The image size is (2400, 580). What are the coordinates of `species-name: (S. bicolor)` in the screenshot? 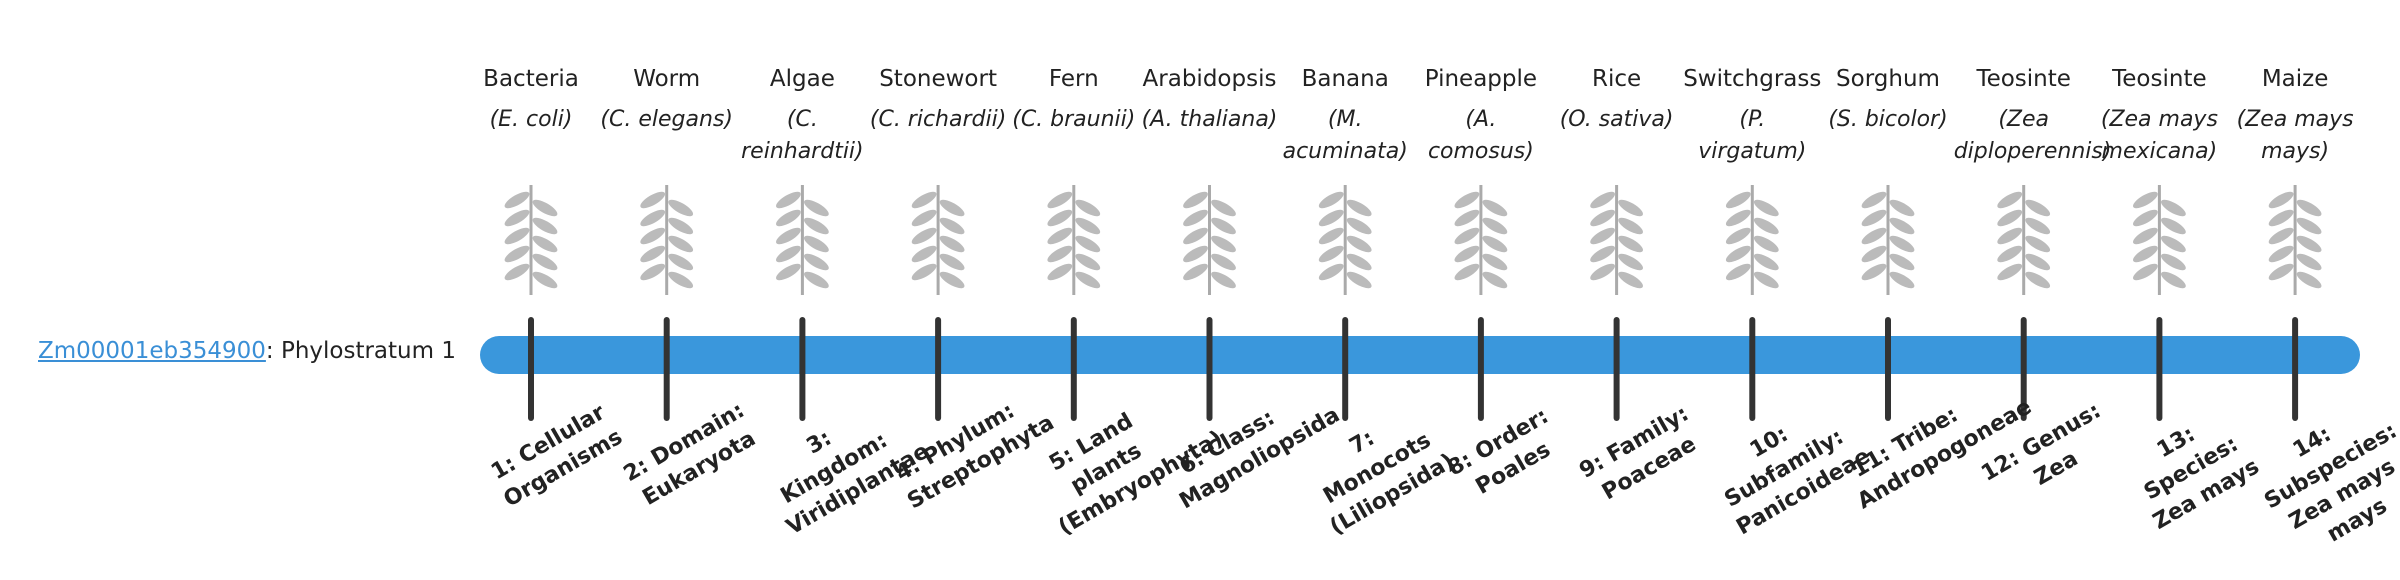 It's located at (1888, 119).